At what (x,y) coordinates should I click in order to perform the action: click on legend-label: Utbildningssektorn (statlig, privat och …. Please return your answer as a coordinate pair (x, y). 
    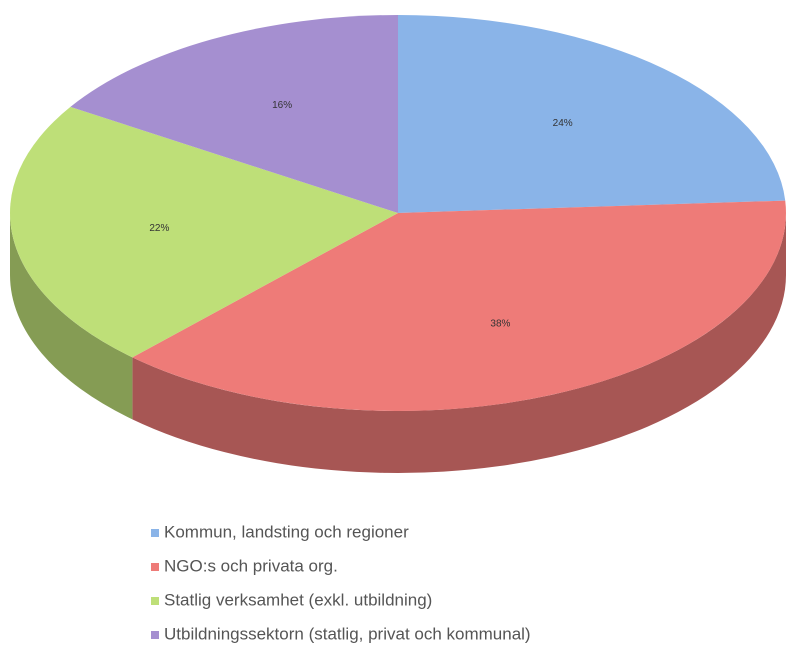
    Looking at the image, I should click on (347, 633).